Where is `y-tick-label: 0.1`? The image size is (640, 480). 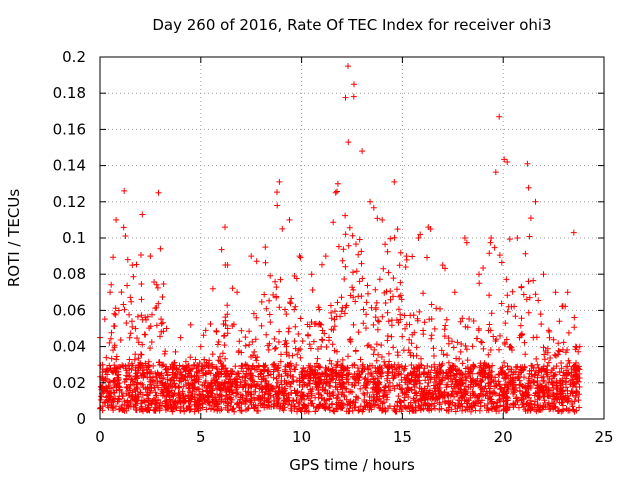 y-tick-label: 0.1 is located at coordinates (74, 238).